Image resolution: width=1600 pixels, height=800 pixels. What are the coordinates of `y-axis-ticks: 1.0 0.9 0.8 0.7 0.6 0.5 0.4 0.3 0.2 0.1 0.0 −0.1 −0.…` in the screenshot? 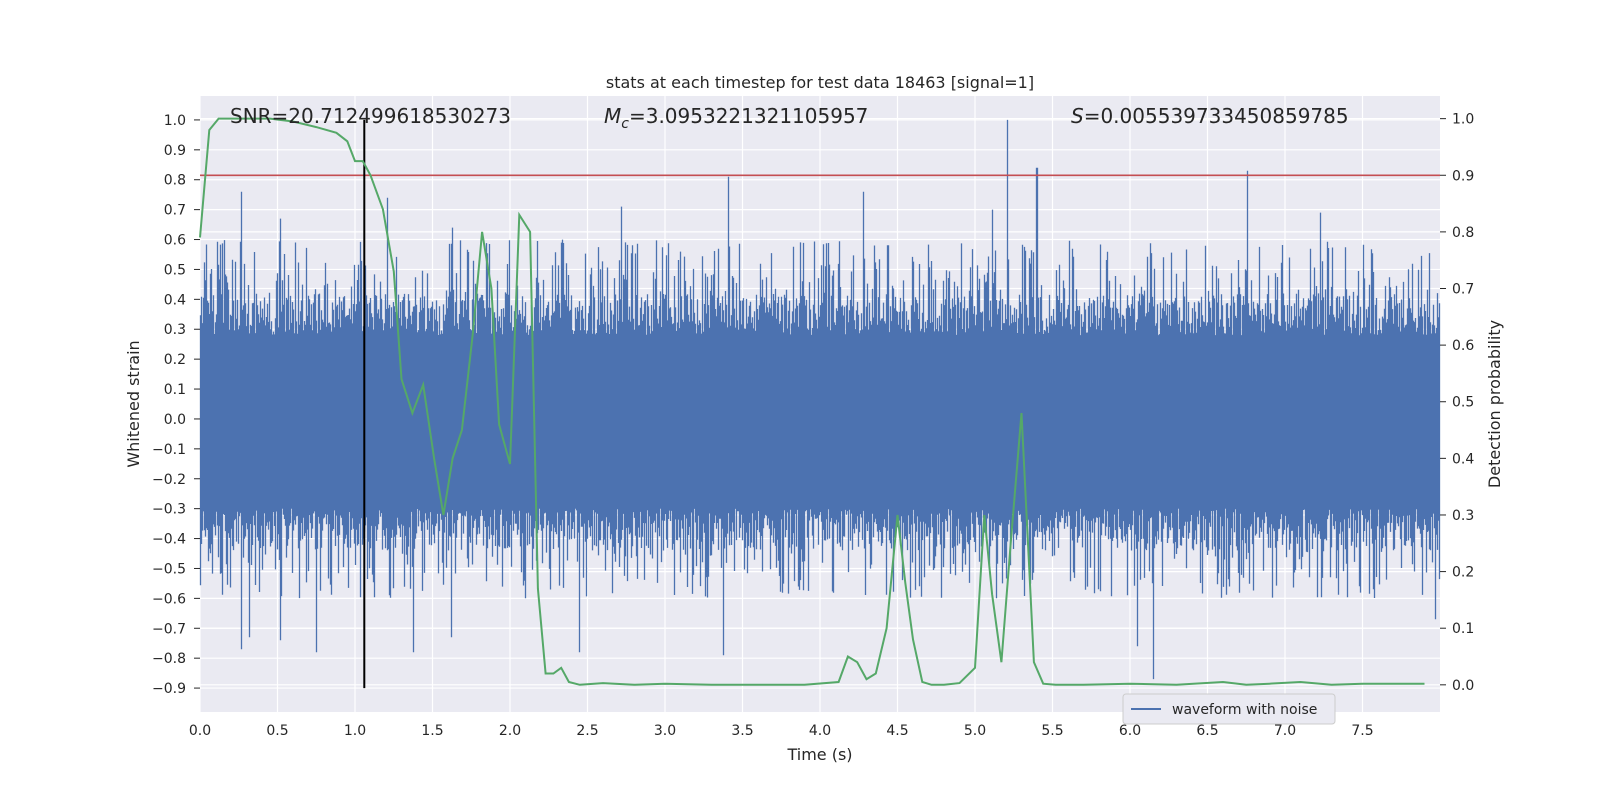 It's located at (176, 405).